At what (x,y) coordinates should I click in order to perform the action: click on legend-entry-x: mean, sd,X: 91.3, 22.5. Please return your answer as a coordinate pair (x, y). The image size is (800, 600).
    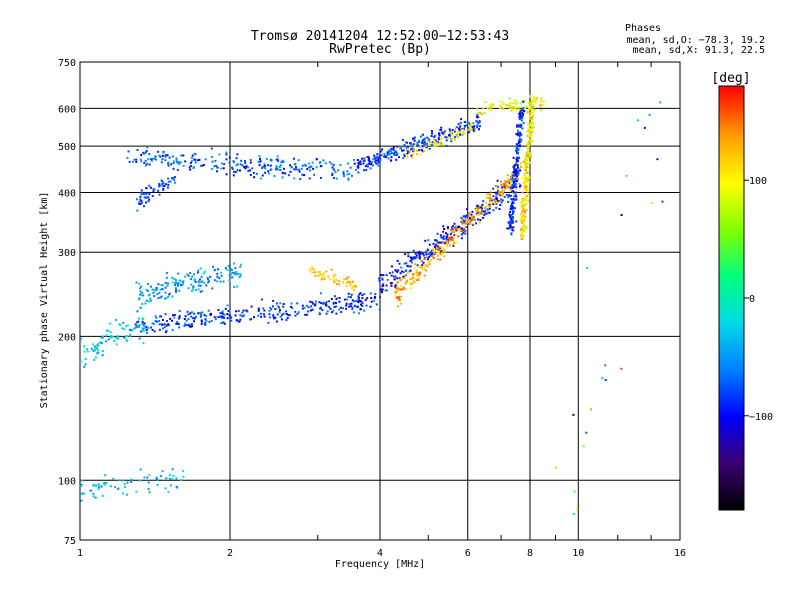
    Looking at the image, I should click on (699, 50).